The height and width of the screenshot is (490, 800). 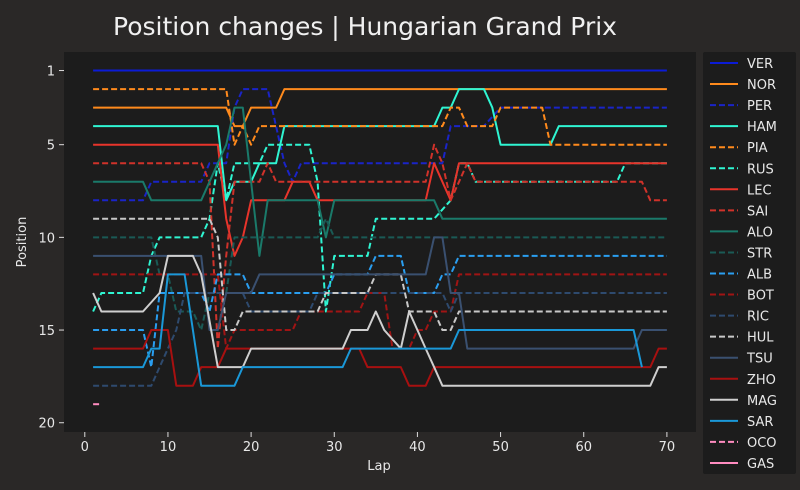 What do you see at coordinates (22, 242) in the screenshot?
I see `y-axis-label: Position` at bounding box center [22, 242].